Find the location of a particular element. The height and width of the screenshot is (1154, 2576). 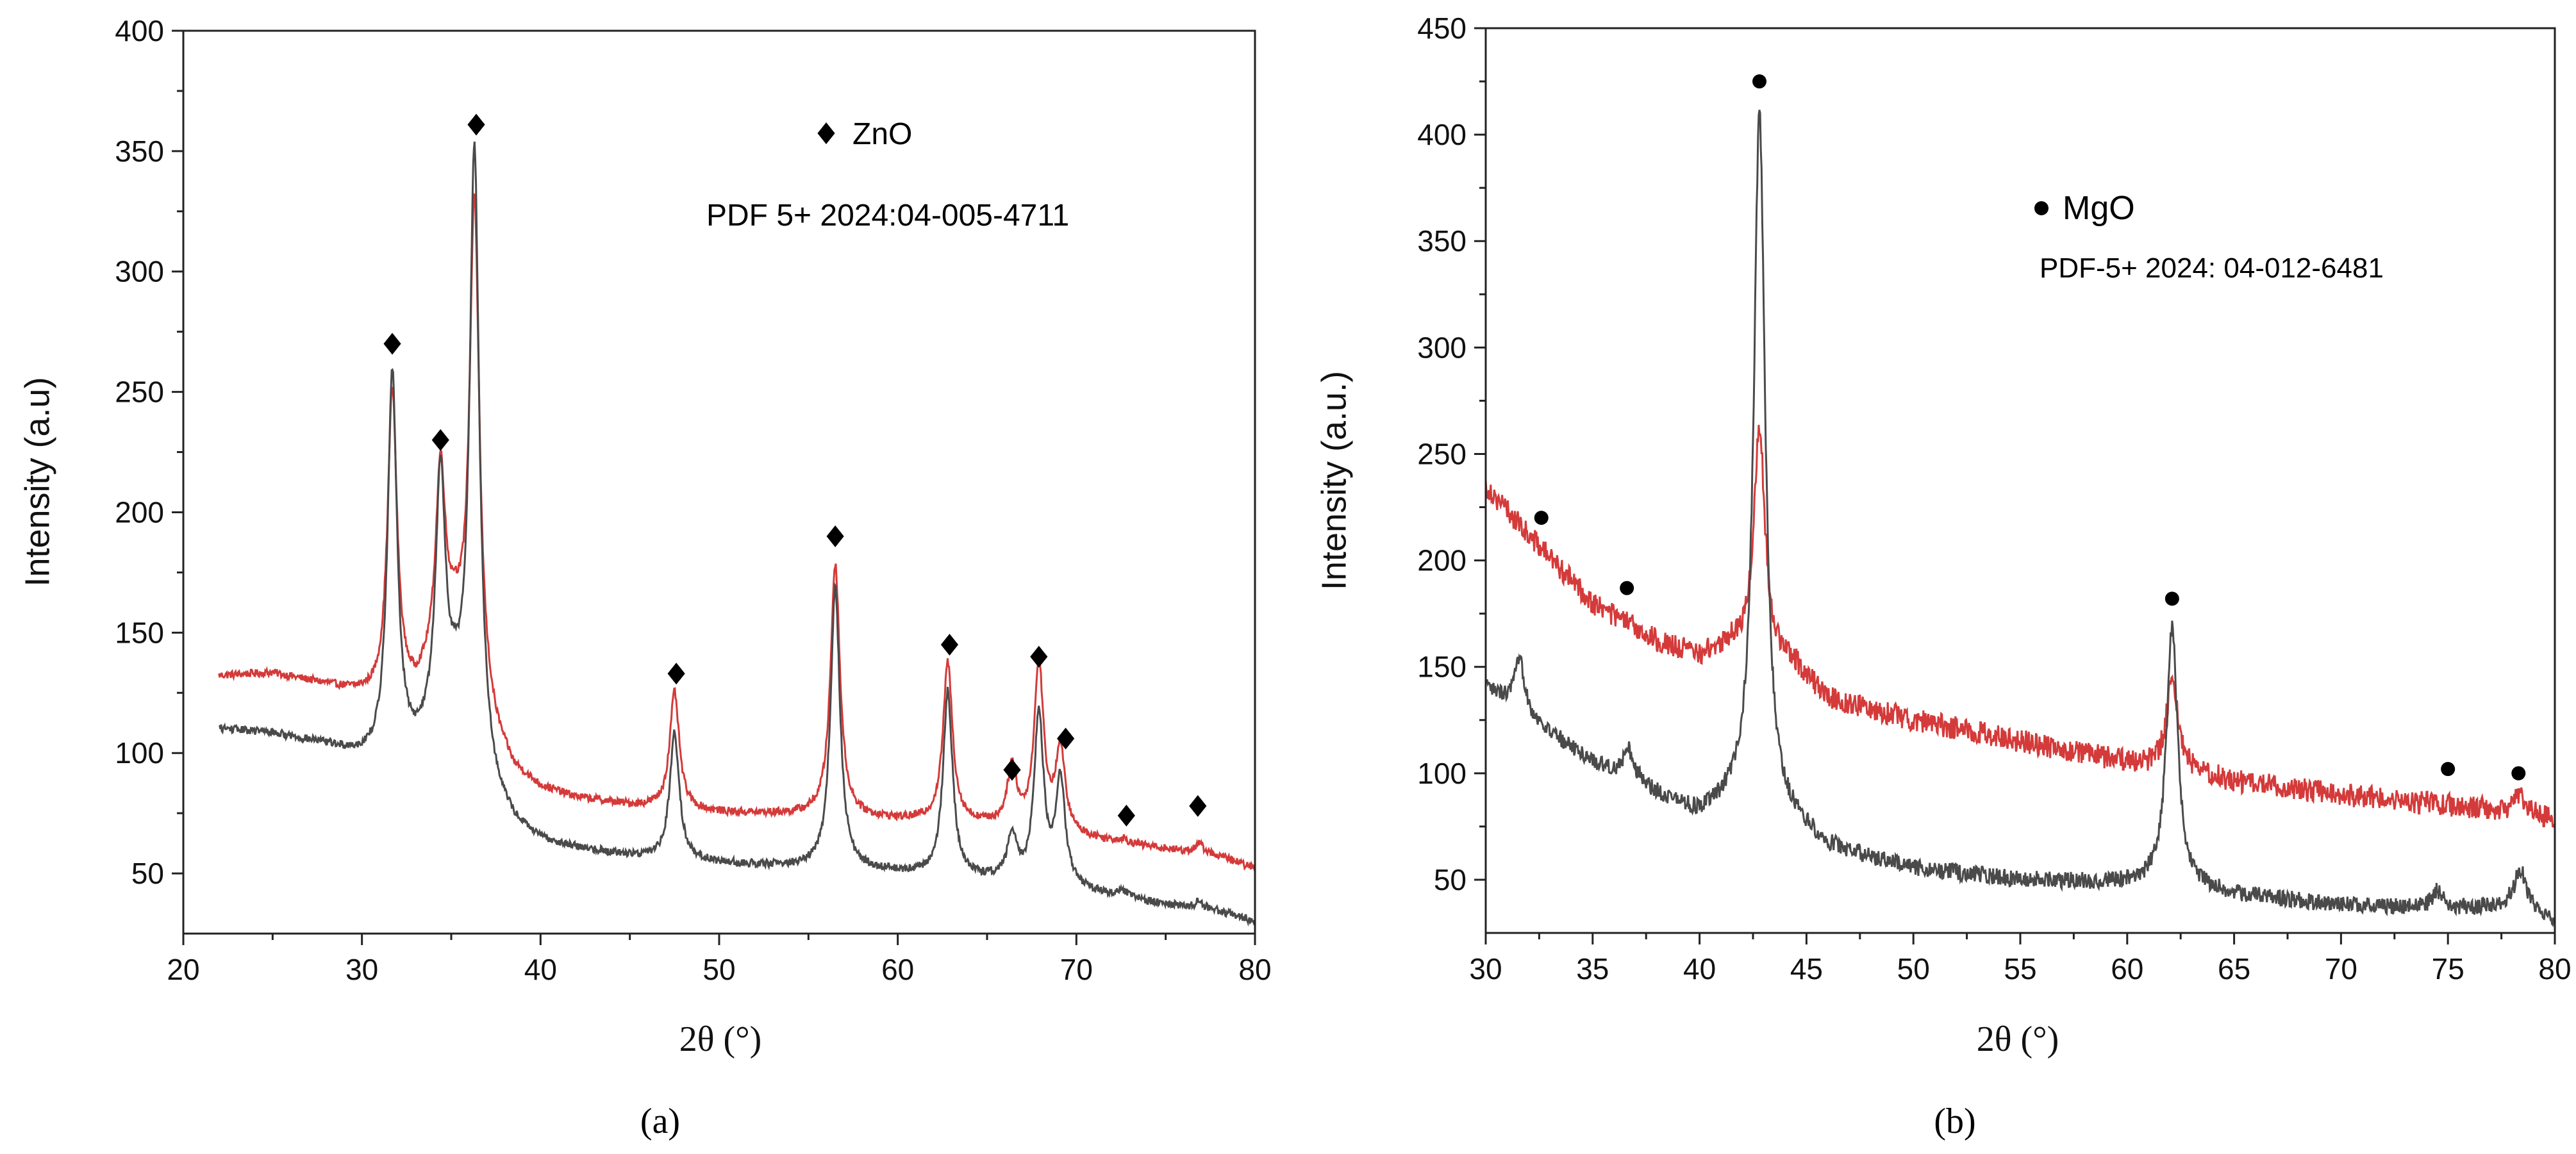

x-tick-label: 55 is located at coordinates (2020, 968).